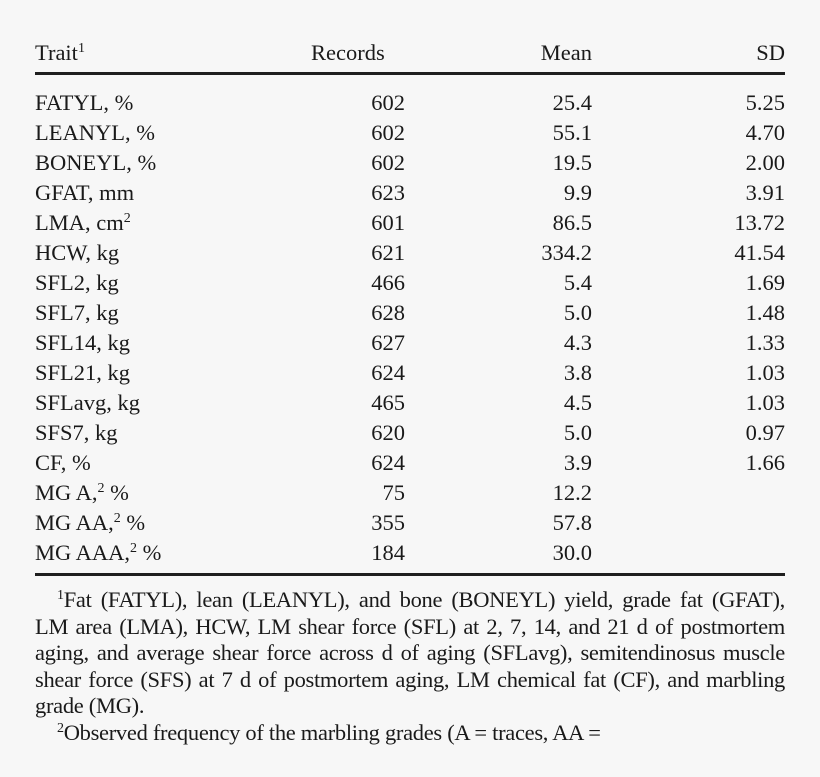 The width and height of the screenshot is (820, 777). Describe the element at coordinates (388, 522) in the screenshot. I see `cell-records: 355` at that location.